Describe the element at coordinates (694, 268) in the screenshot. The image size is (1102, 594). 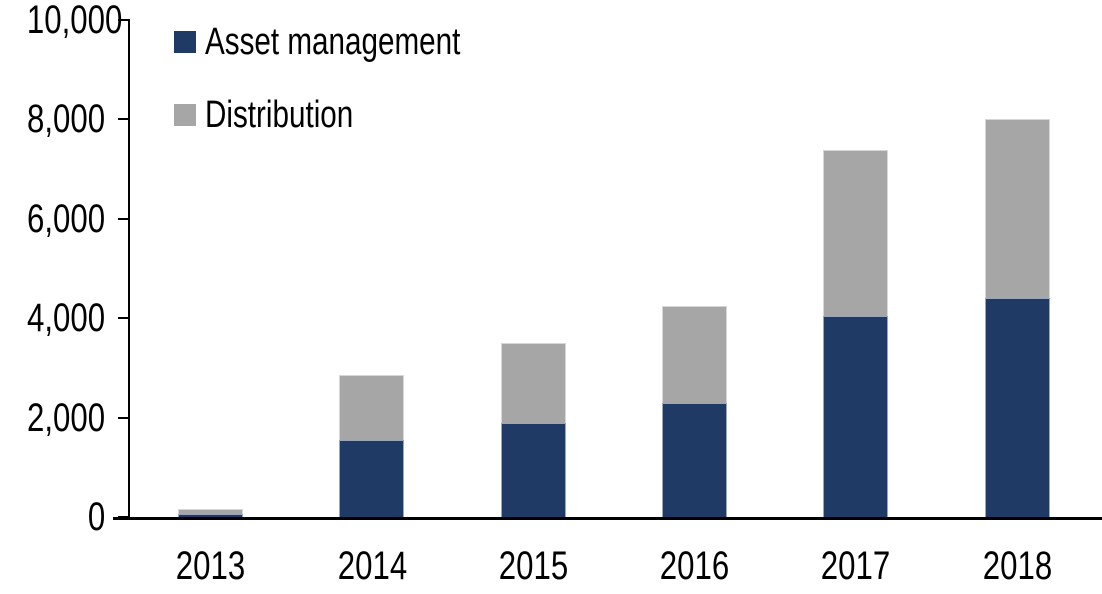
I see `bar-group-2016` at that location.